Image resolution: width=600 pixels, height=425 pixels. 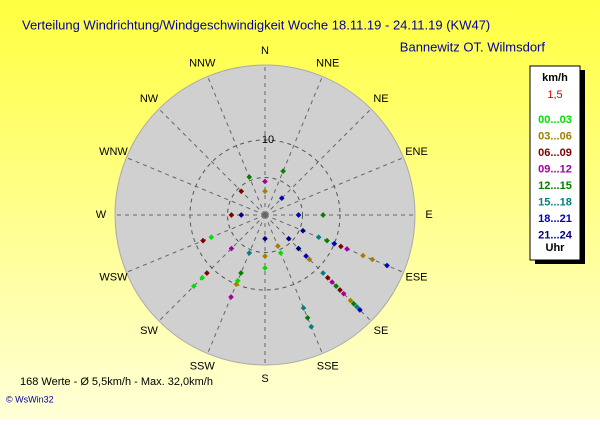 What do you see at coordinates (116, 382) in the screenshot?
I see `footer: 168 Werte - Ø 5,5km/h - Max. 32,0km/h` at bounding box center [116, 382].